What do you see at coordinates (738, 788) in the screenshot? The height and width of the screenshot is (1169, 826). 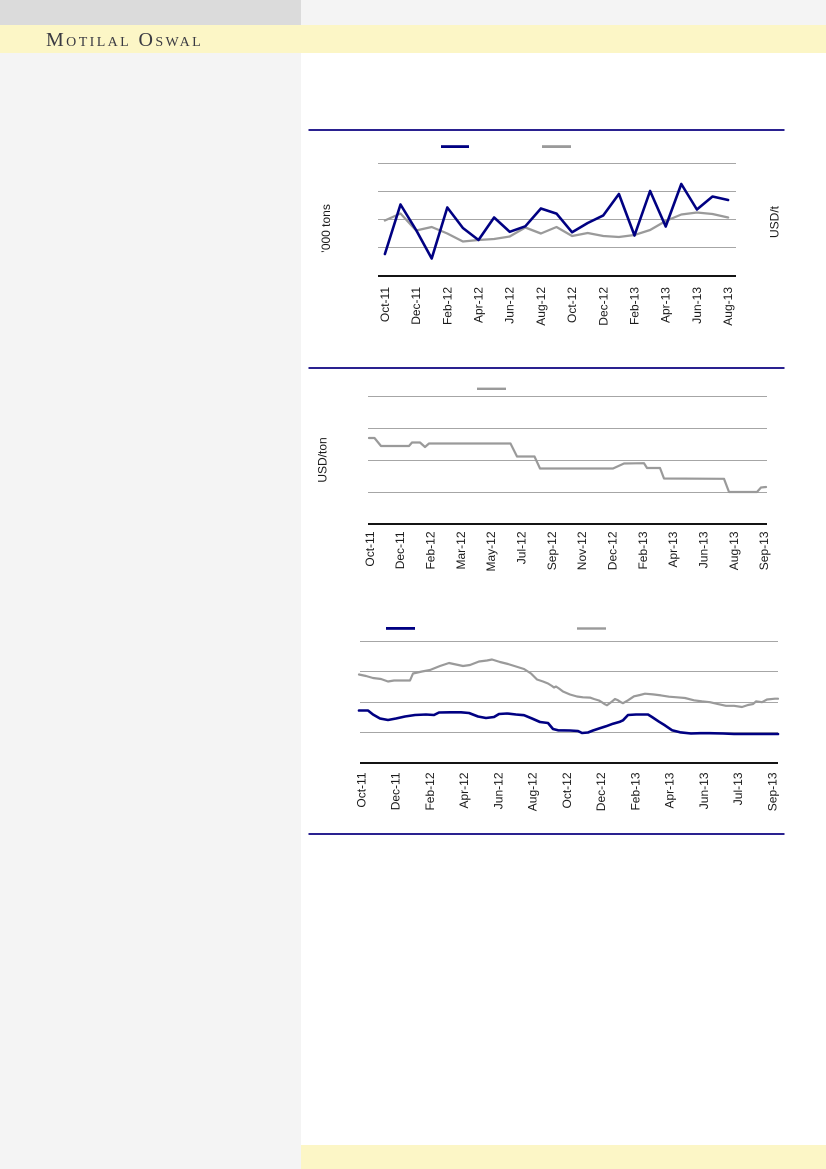 I see `svg-text: Jul-13` at bounding box center [738, 788].